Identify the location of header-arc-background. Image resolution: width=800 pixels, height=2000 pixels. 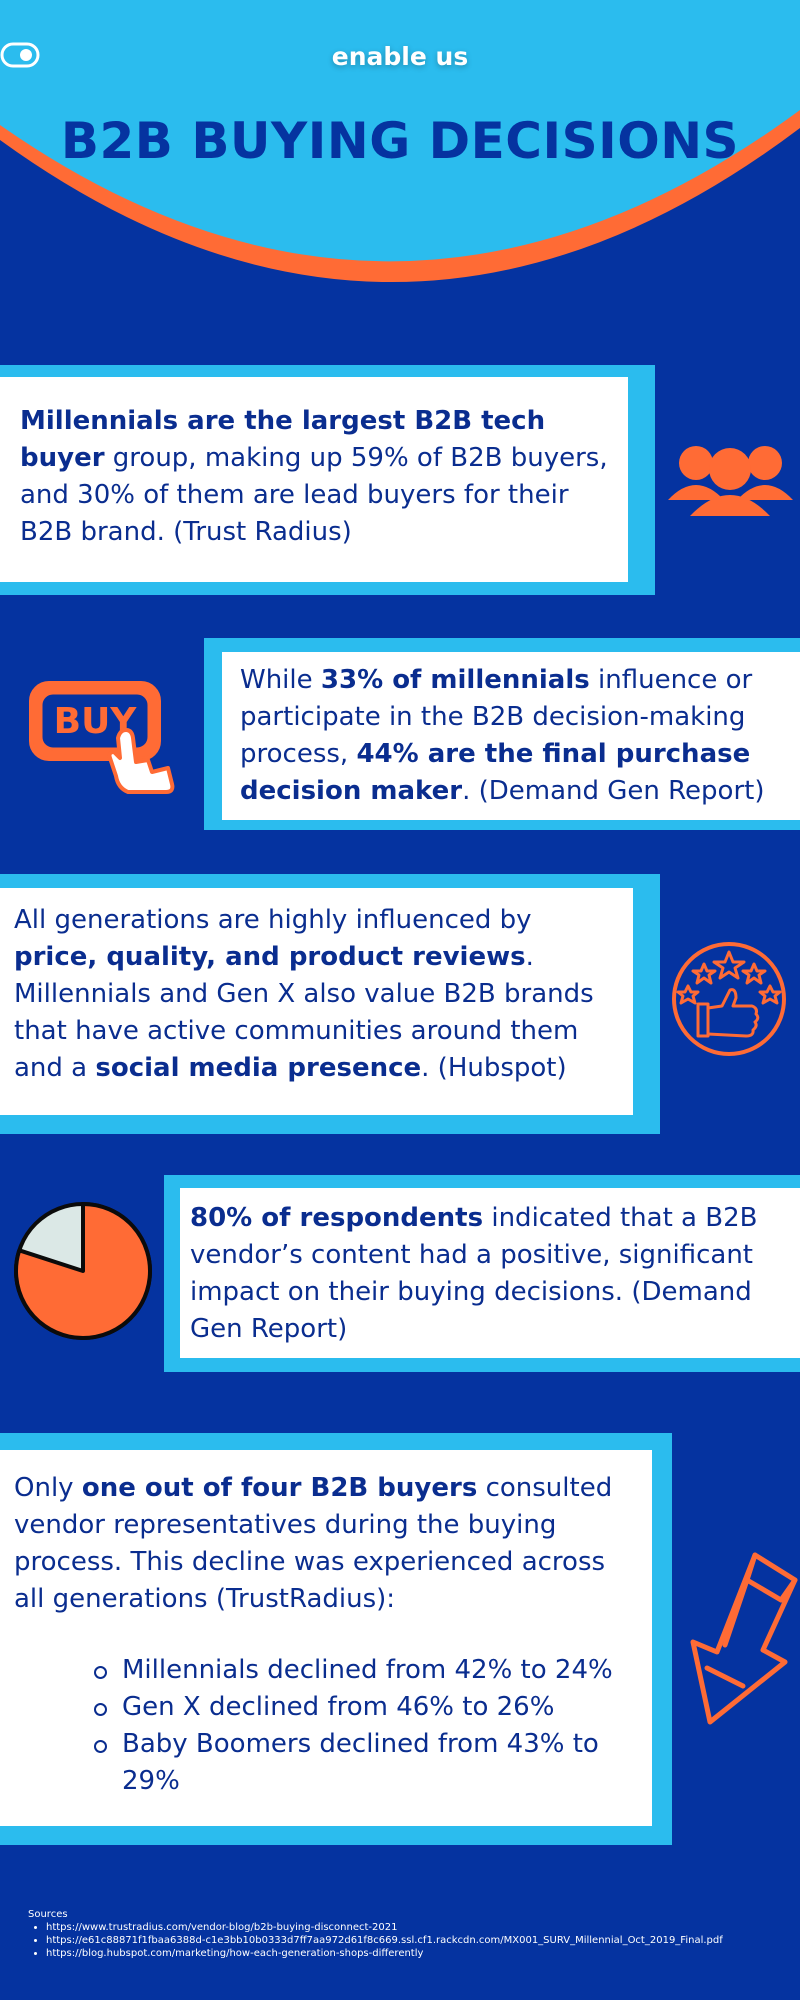
(400, 141).